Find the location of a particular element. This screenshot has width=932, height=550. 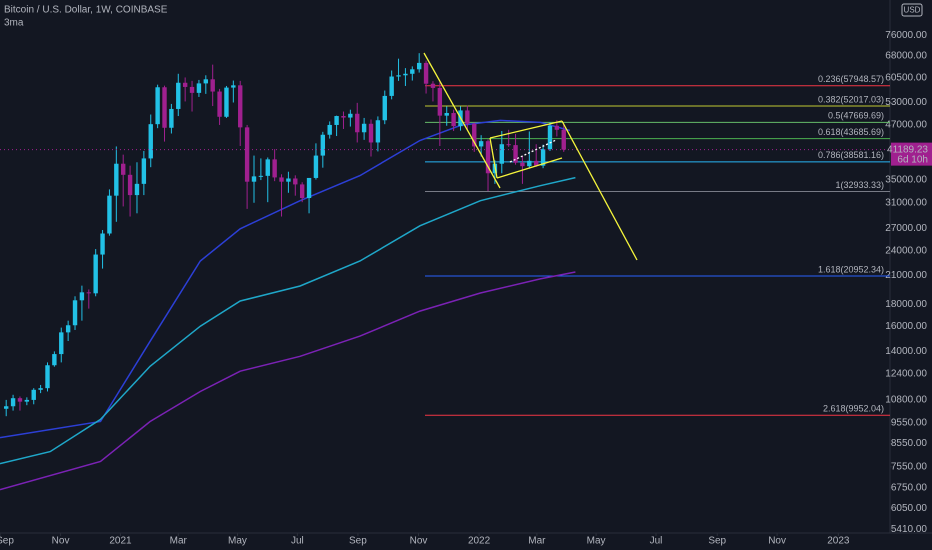

currency-box is located at coordinates (912, 10).